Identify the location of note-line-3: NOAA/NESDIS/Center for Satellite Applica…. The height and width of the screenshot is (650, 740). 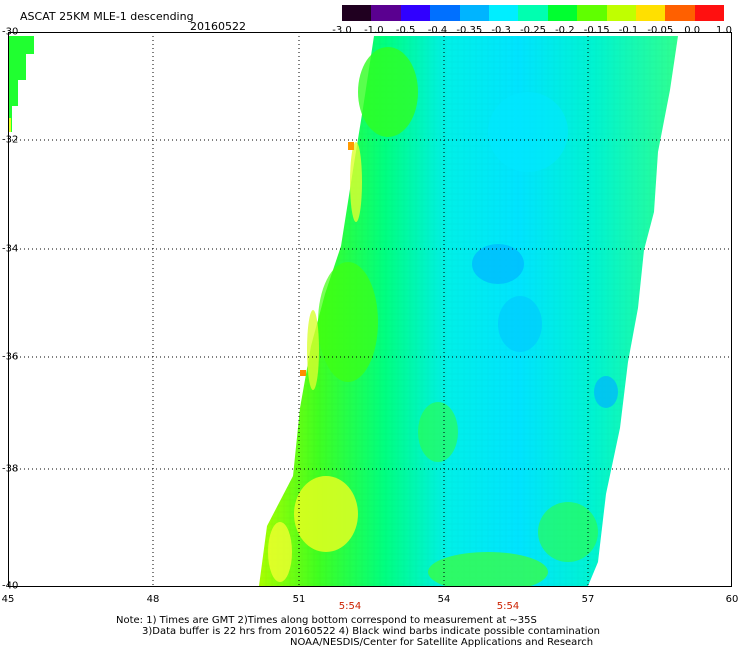
(442, 642).